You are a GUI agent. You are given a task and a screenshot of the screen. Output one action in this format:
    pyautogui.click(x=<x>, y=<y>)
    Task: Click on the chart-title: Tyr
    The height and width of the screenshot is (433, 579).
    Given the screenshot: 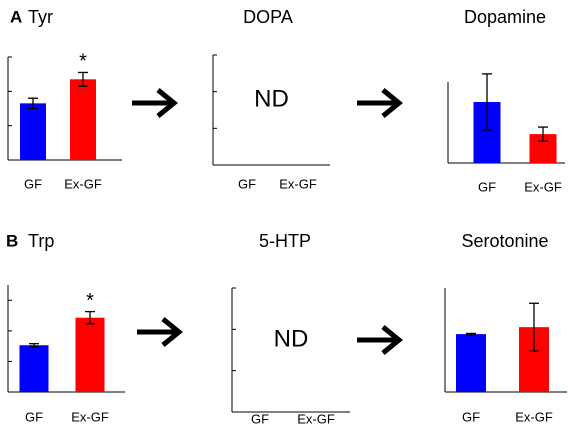 What is the action you would take?
    pyautogui.click(x=40, y=17)
    